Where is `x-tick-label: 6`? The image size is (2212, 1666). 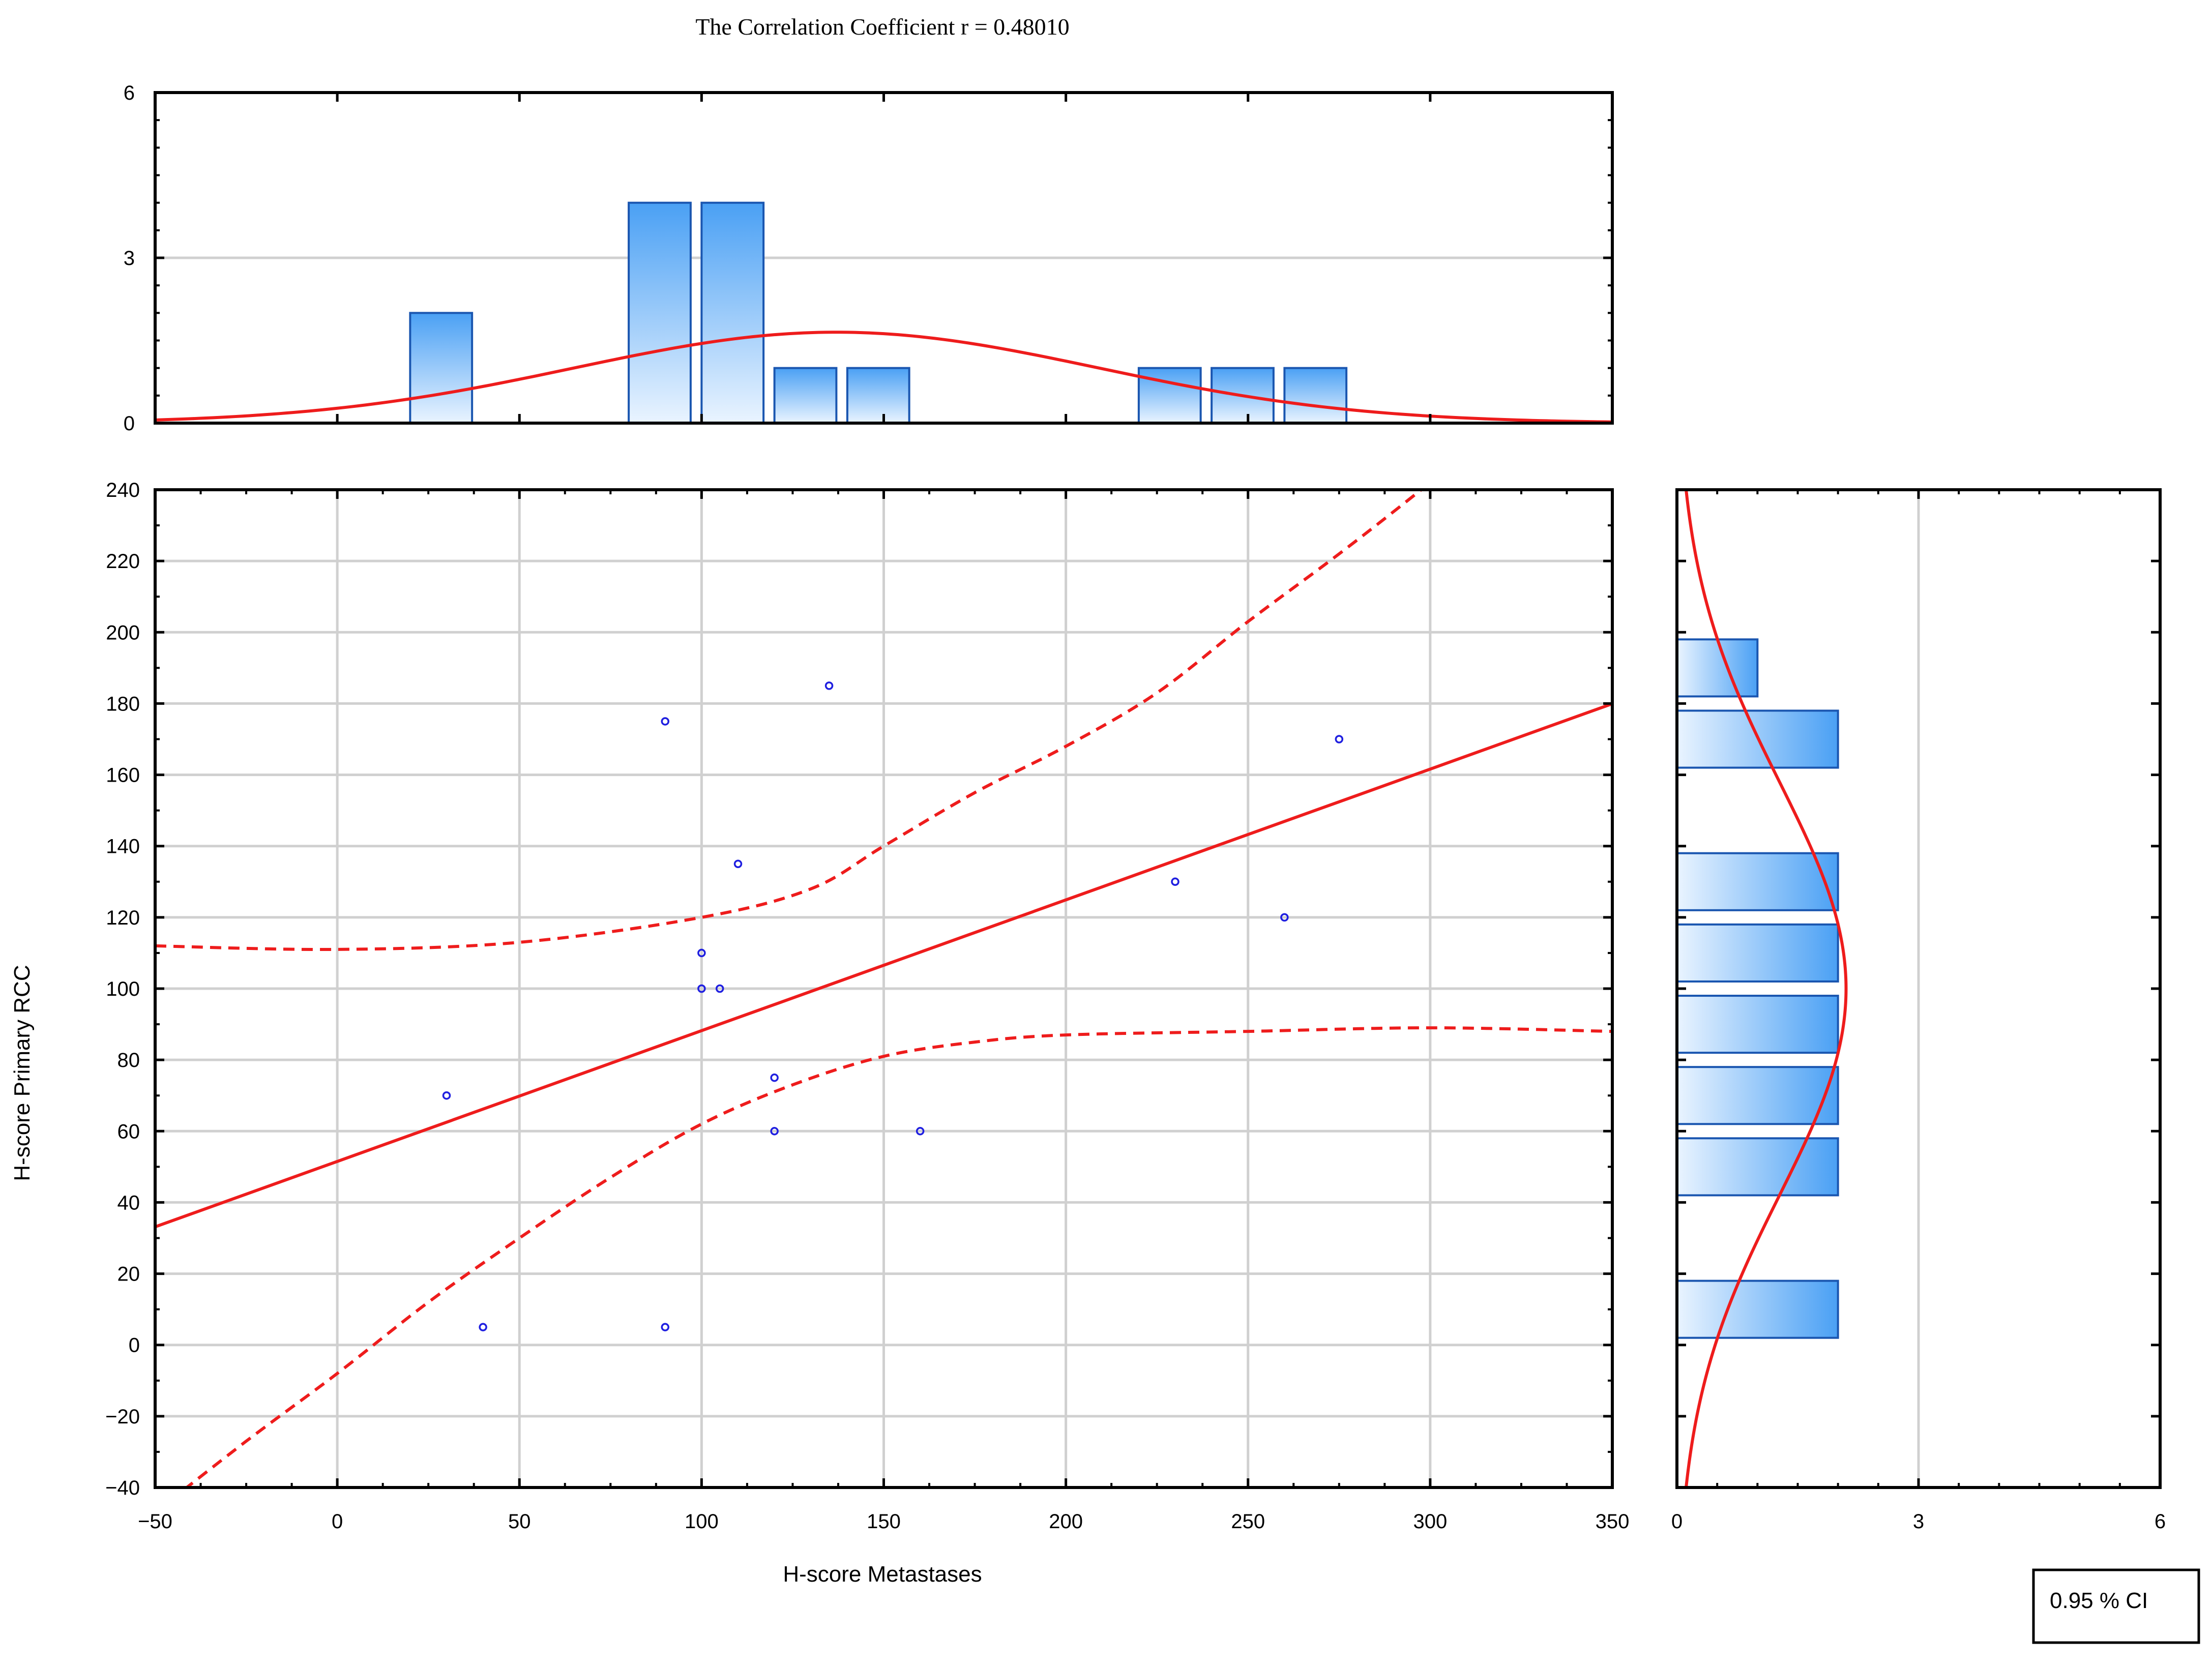
x-tick-label: 6 is located at coordinates (2160, 1521).